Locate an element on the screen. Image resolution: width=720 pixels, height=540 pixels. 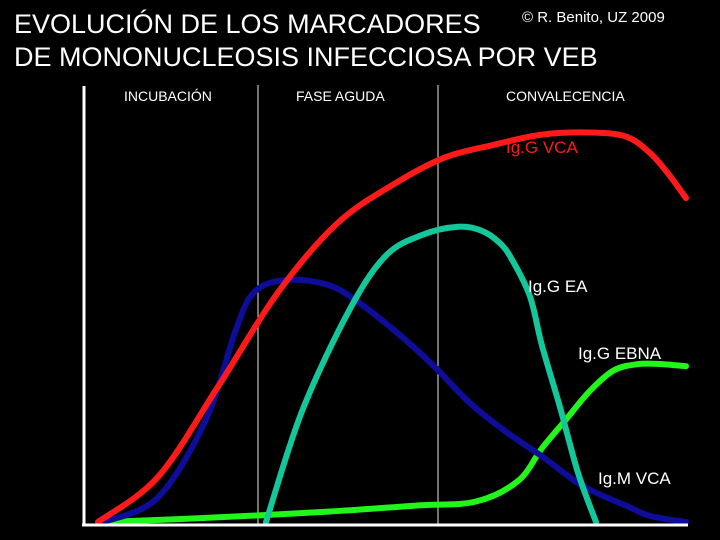
series-label-ig-g-ebna: Ig.G EBNA is located at coordinates (620, 353).